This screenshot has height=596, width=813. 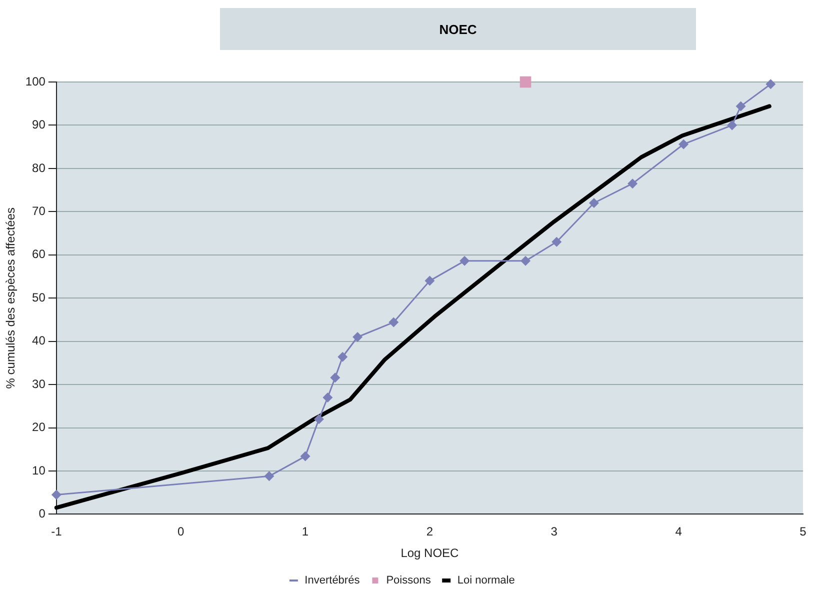 I want to click on y-tick-label: 10, so click(x=39, y=470).